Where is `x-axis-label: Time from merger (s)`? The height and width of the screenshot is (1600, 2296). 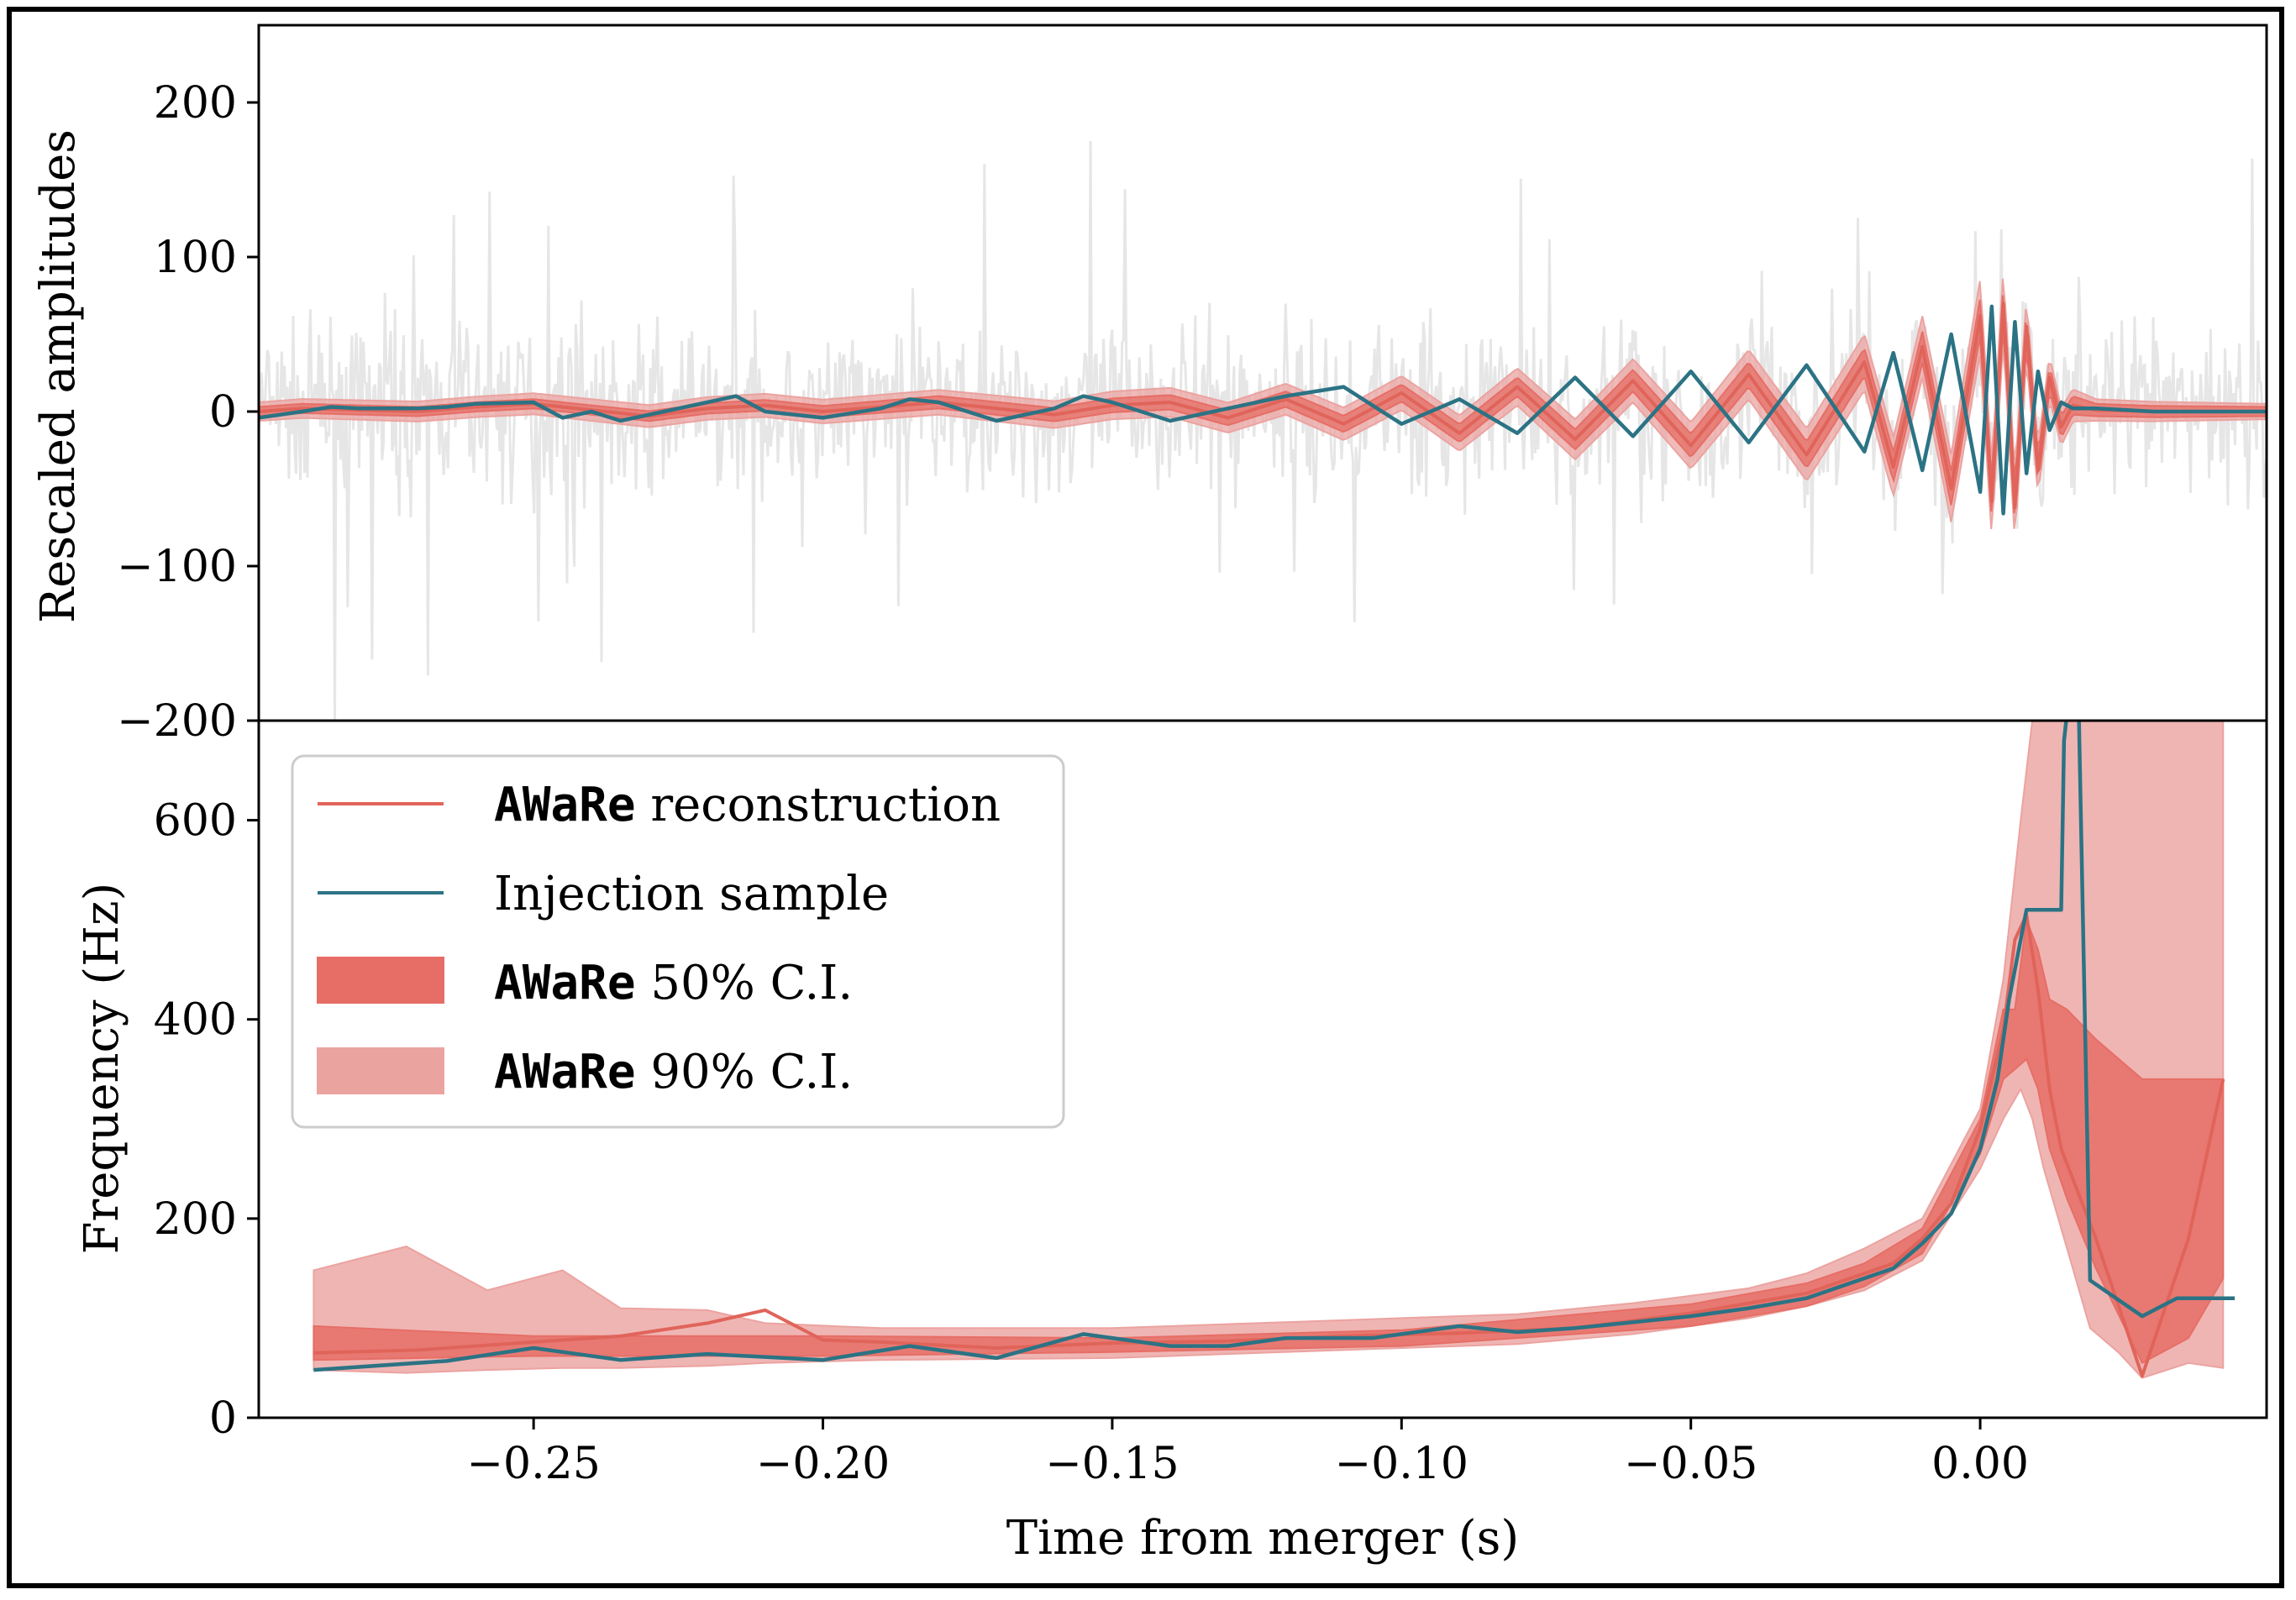 x-axis-label: Time from merger (s) is located at coordinates (1262, 1539).